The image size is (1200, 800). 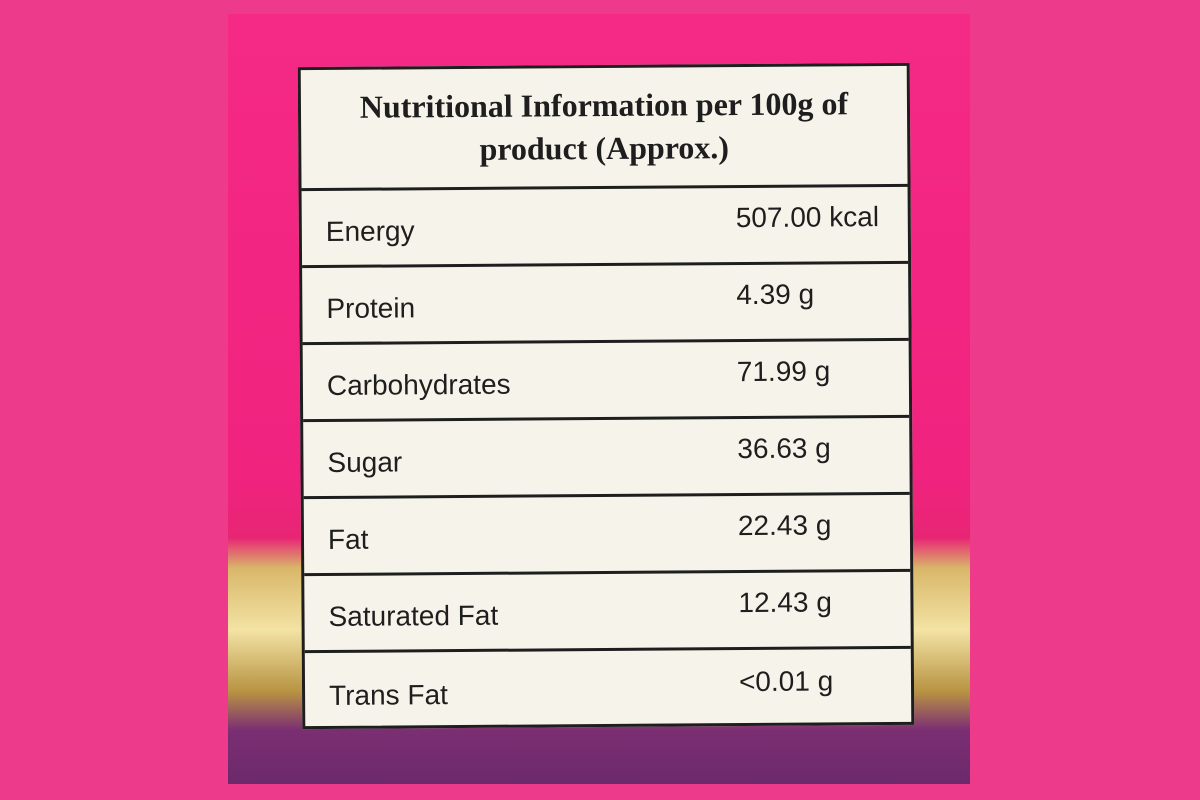 I want to click on nutrient-row: Saturated Fat 12.43 g, so click(x=607, y=612).